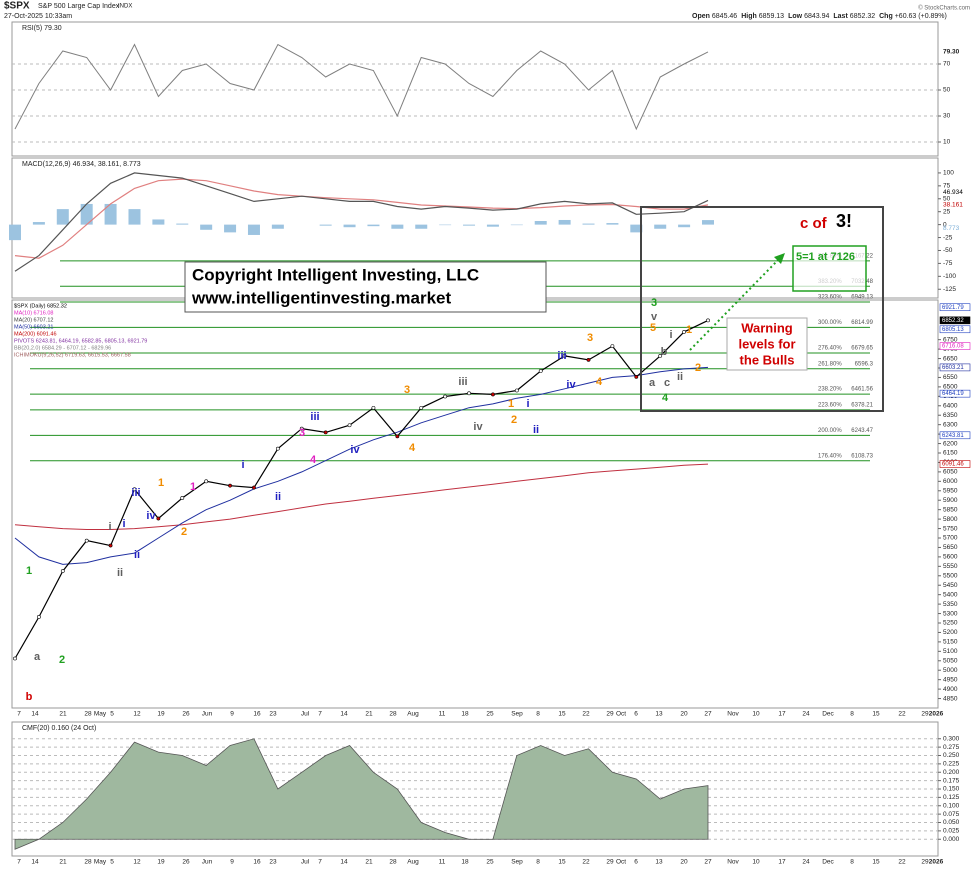 The height and width of the screenshot is (869, 974). I want to click on x-tick-label: 25, so click(490, 862).